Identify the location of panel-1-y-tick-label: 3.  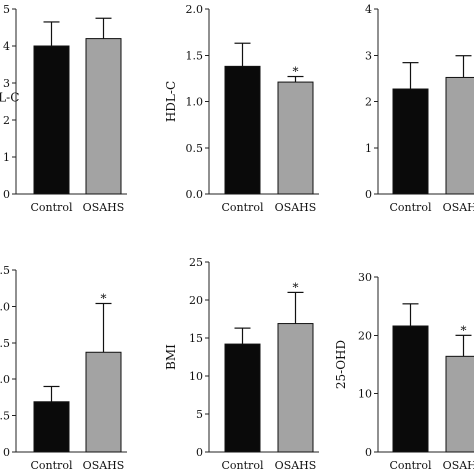
(6, 83).